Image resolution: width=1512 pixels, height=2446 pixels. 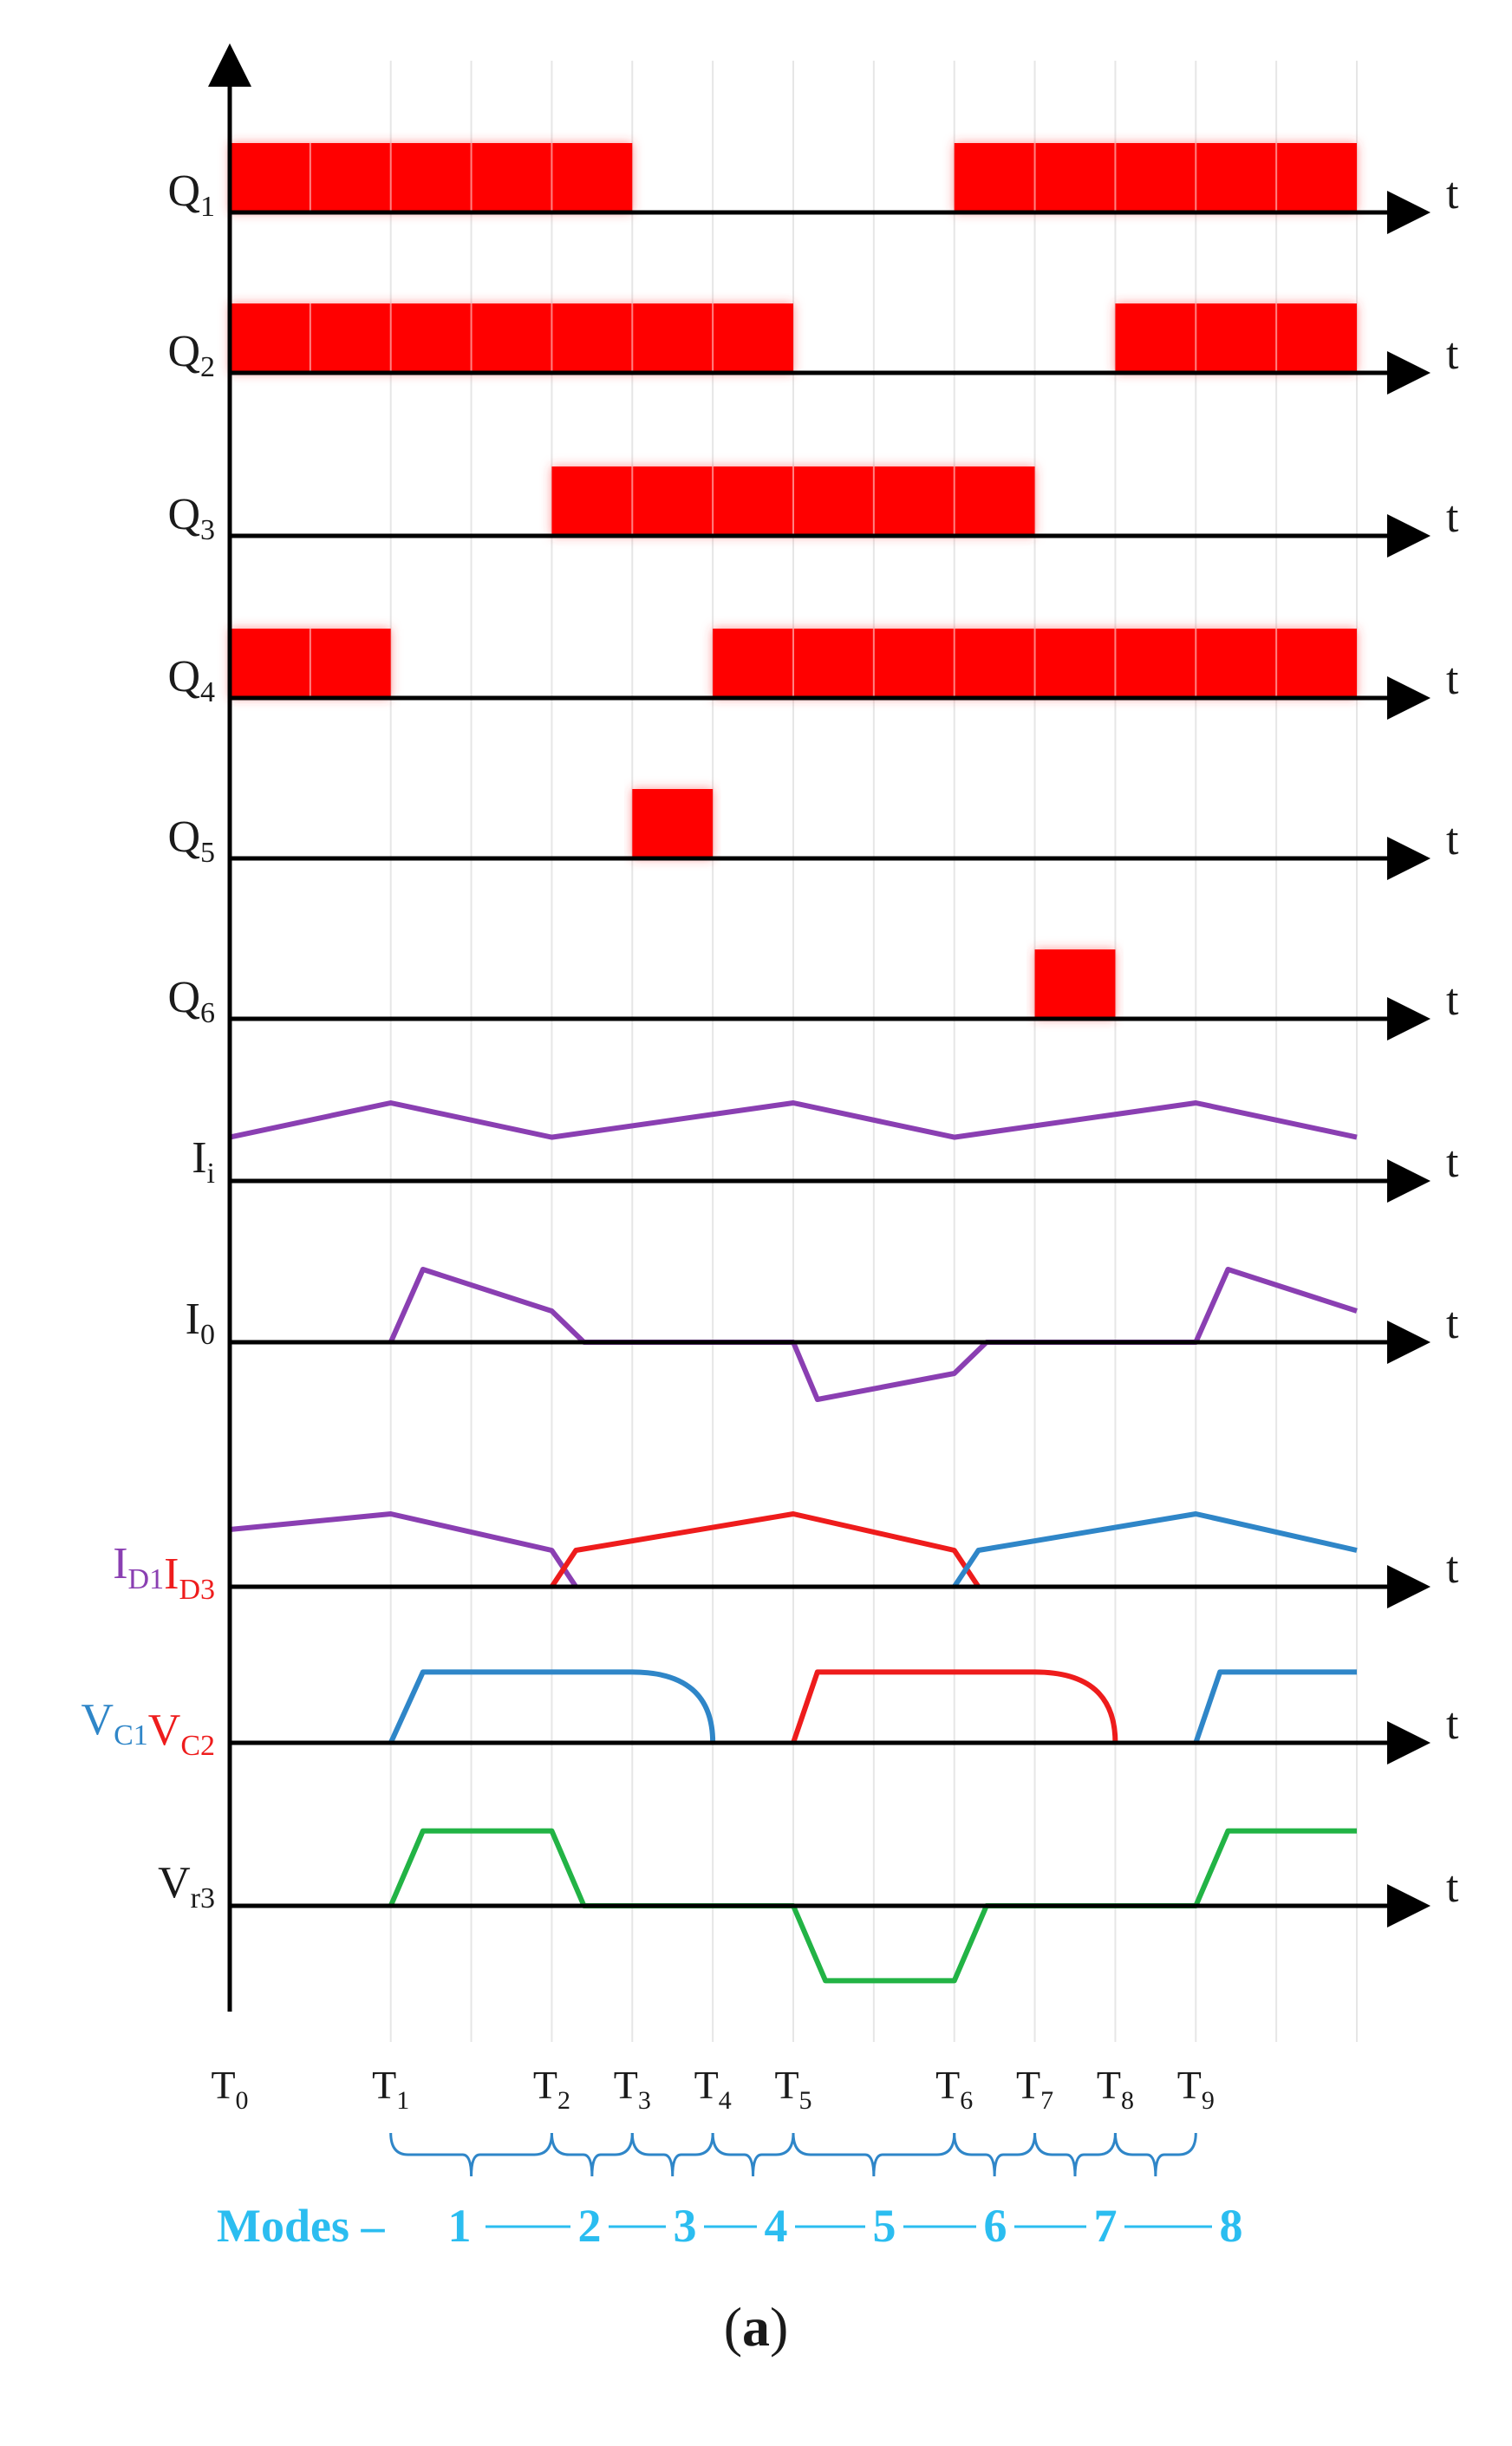 I want to click on q1-label: Q1, so click(x=191, y=194).